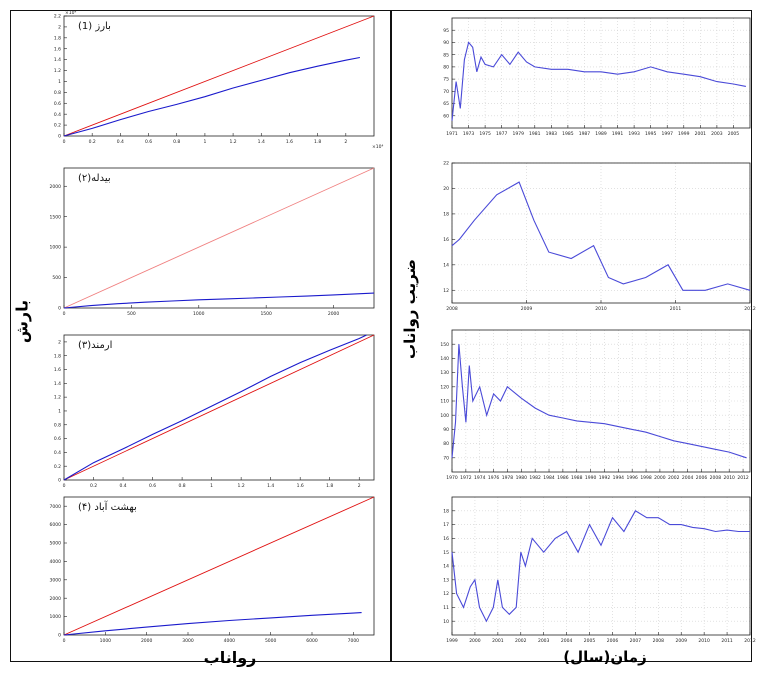  I want to click on y-tick-label: 17, so click(446, 525).